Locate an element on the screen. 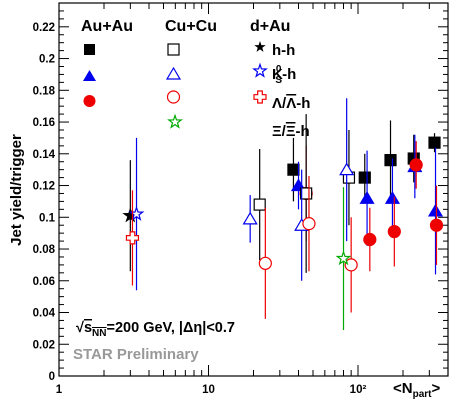 This screenshot has width=453, height=404. legend-marker-cucu-xi is located at coordinates (175, 121).